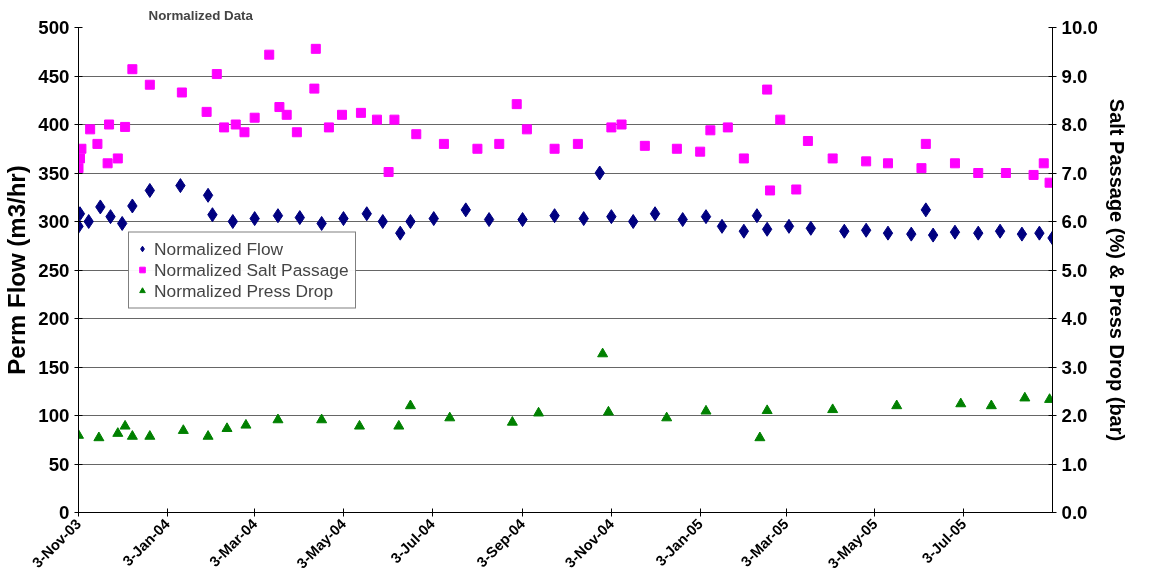  Describe the element at coordinates (1074, 464) in the screenshot. I see `y2-tick-label: 1.0` at that location.